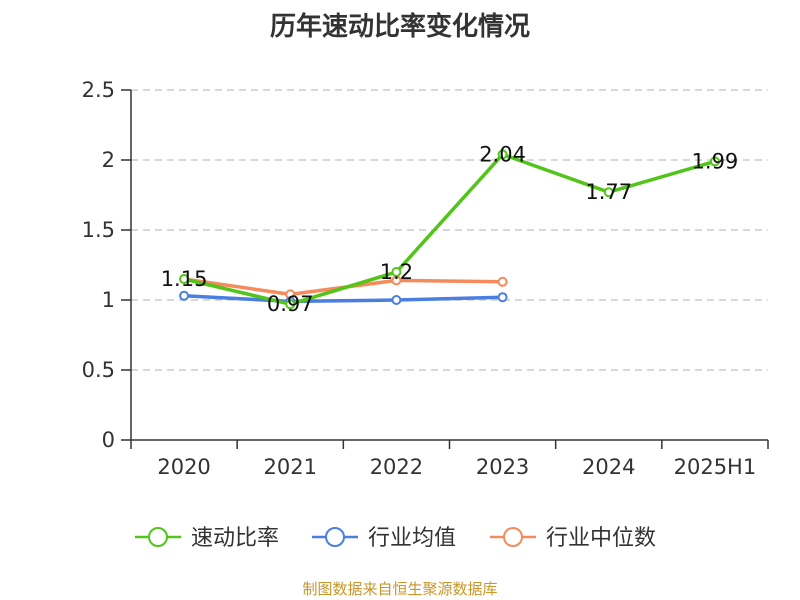 Image resolution: width=800 pixels, height=600 pixels. I want to click on source-note: 制图数据来自恒生聚源数据库, so click(400, 589).